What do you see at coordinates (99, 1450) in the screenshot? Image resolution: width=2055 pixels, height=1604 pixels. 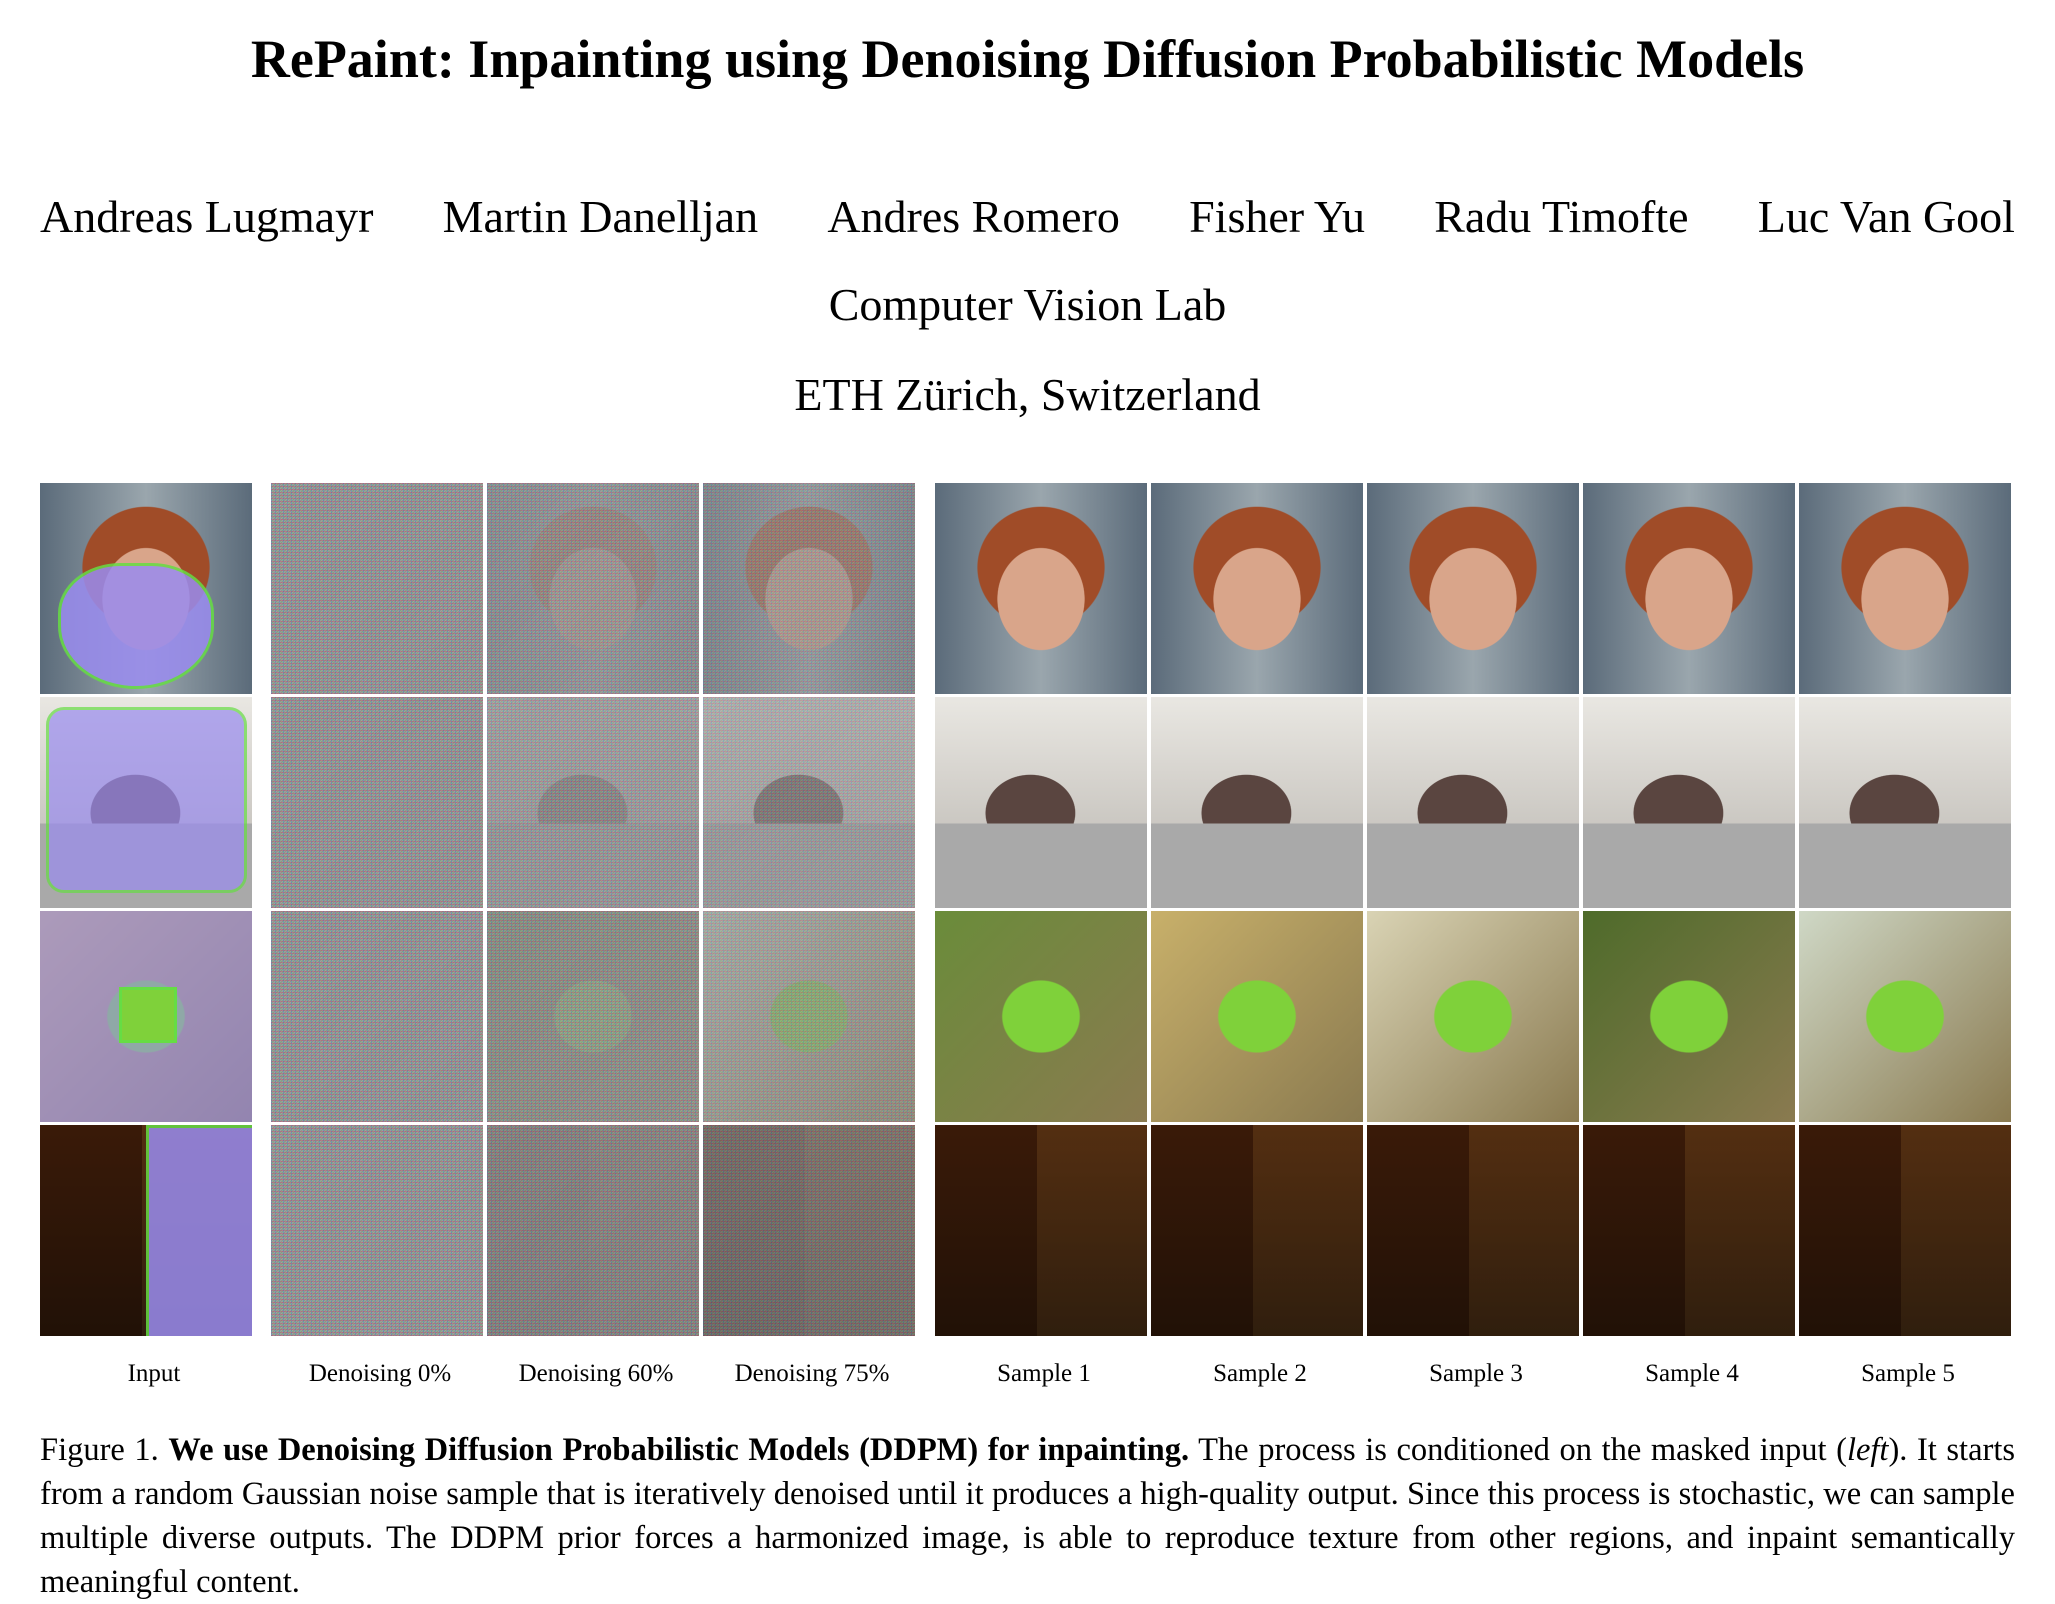 I see `caption-label: Figure 1.` at bounding box center [99, 1450].